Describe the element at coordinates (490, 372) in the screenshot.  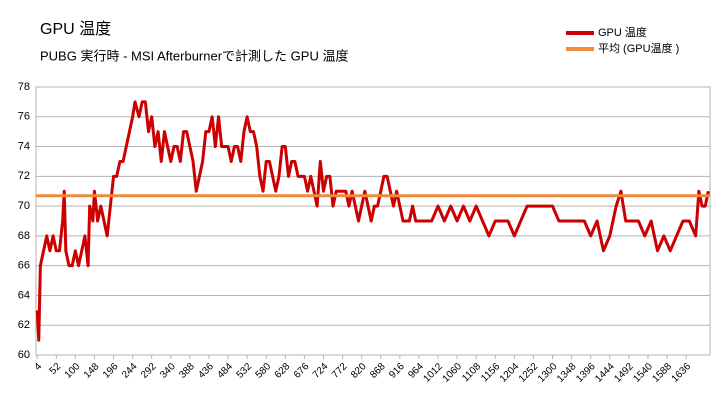
I see `x-tick-label: 1156` at that location.